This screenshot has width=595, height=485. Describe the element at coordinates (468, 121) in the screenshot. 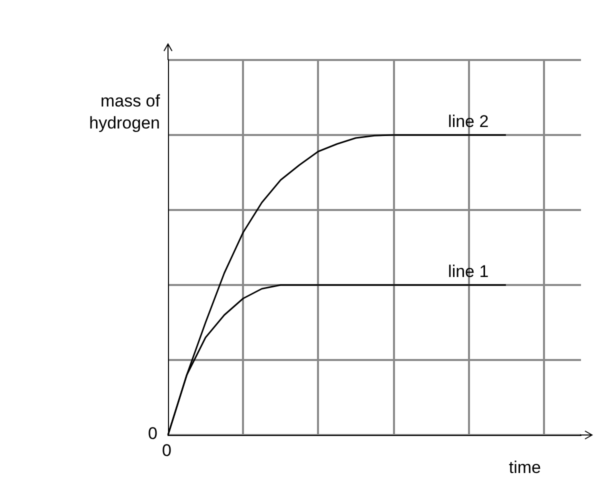

I see `series-label: line 2` at that location.